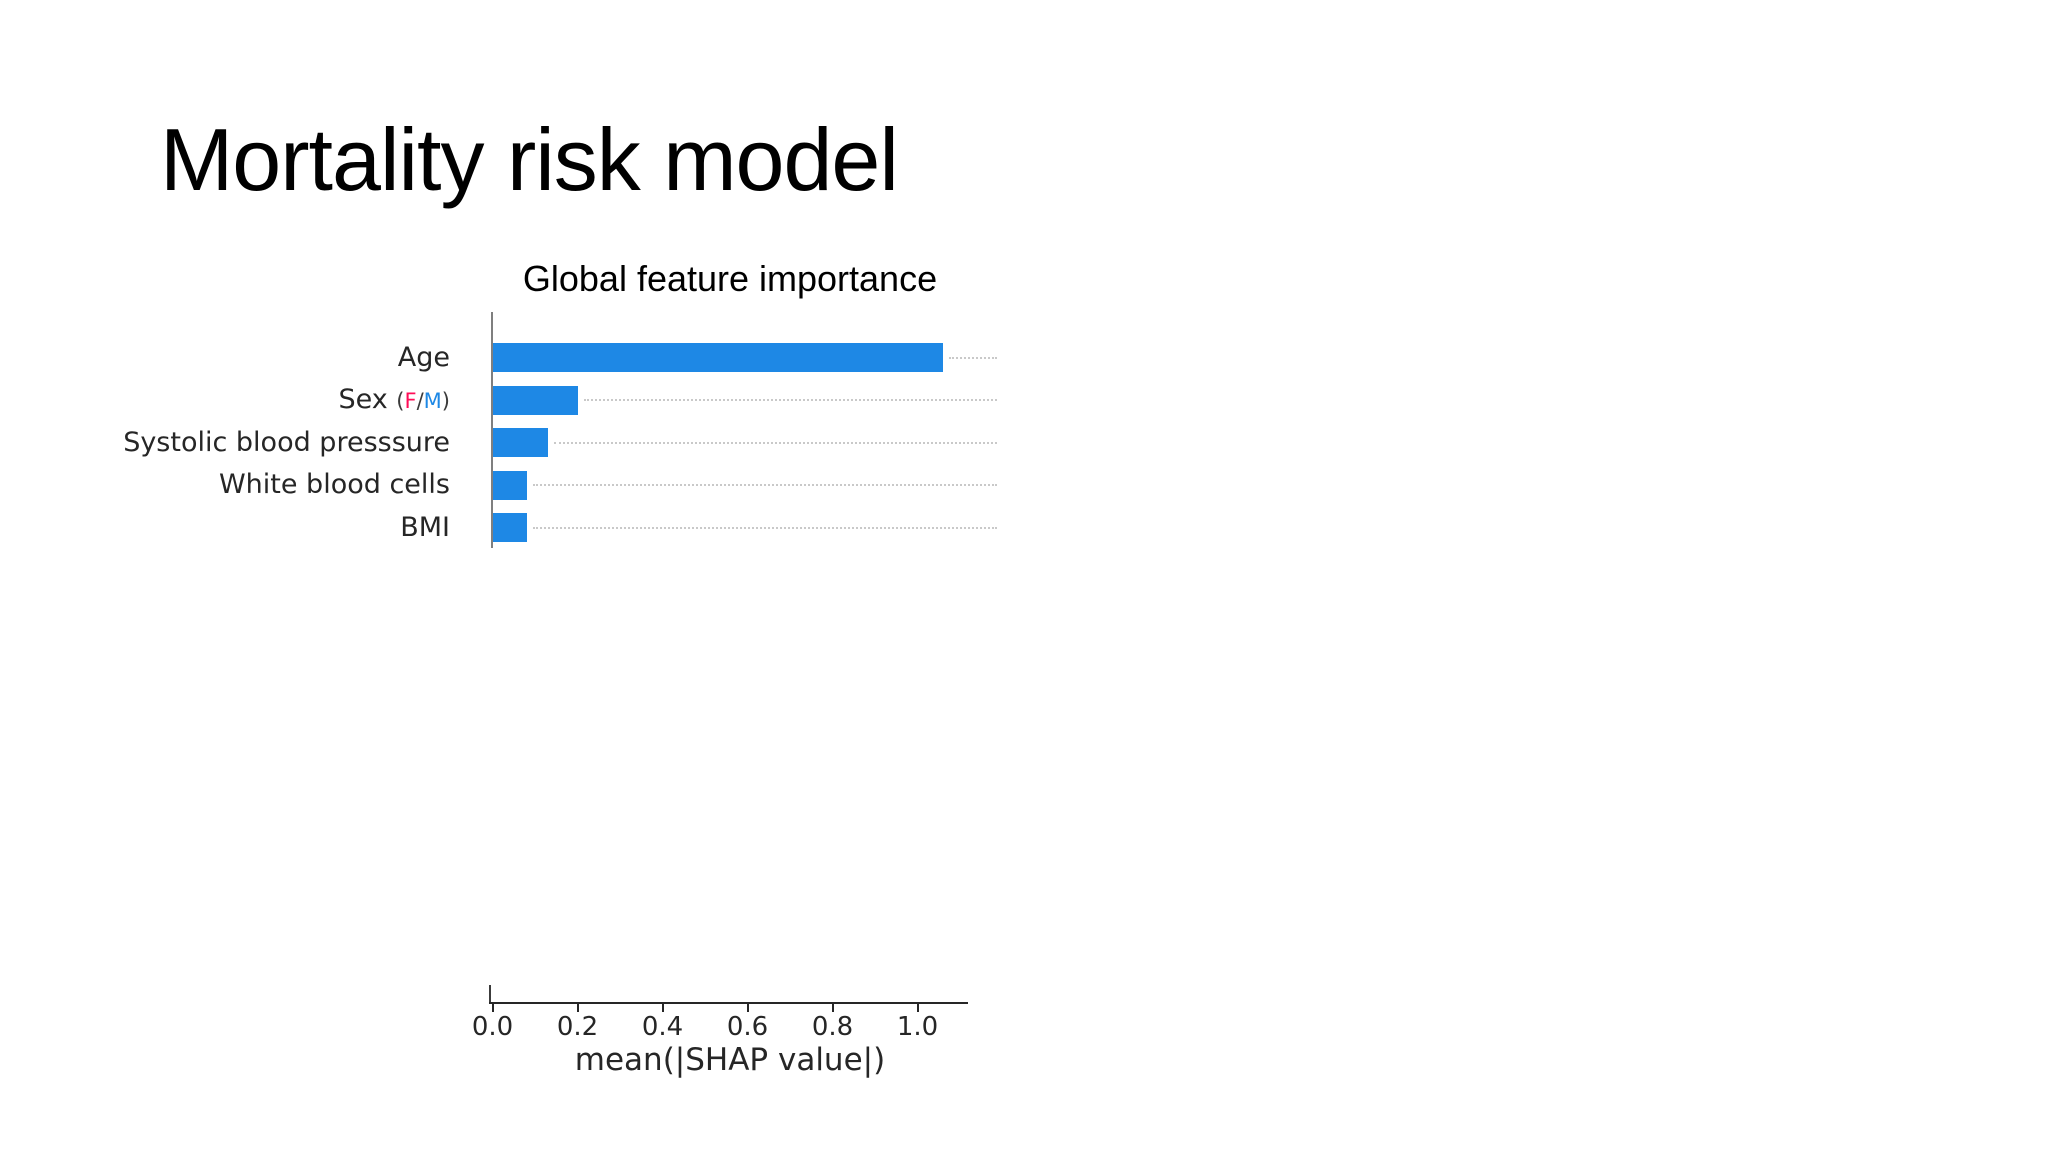 This screenshot has width=2048, height=1152. What do you see at coordinates (286, 442) in the screenshot?
I see `y-axis-label-systolic-blood-presssure: Systolic blood presssure` at bounding box center [286, 442].